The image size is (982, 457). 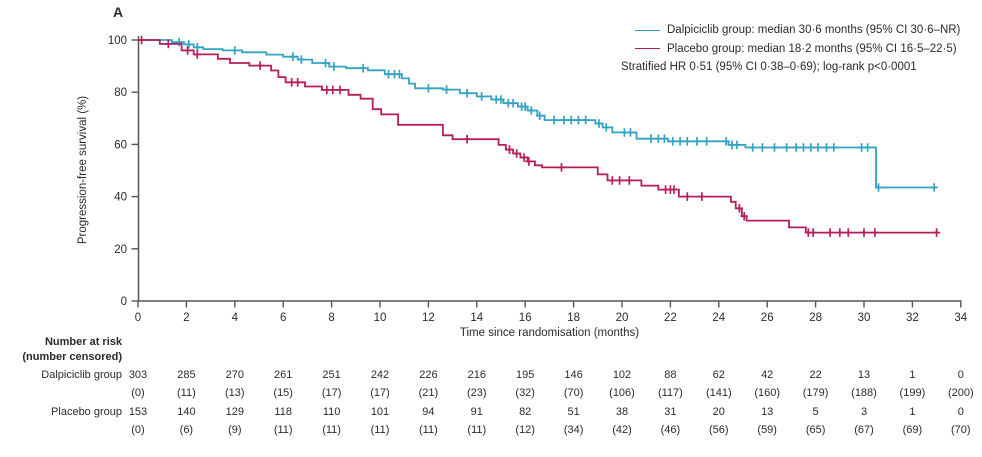 What do you see at coordinates (864, 430) in the screenshot?
I see `risk-cell-placebo-censored-m30: (67)` at bounding box center [864, 430].